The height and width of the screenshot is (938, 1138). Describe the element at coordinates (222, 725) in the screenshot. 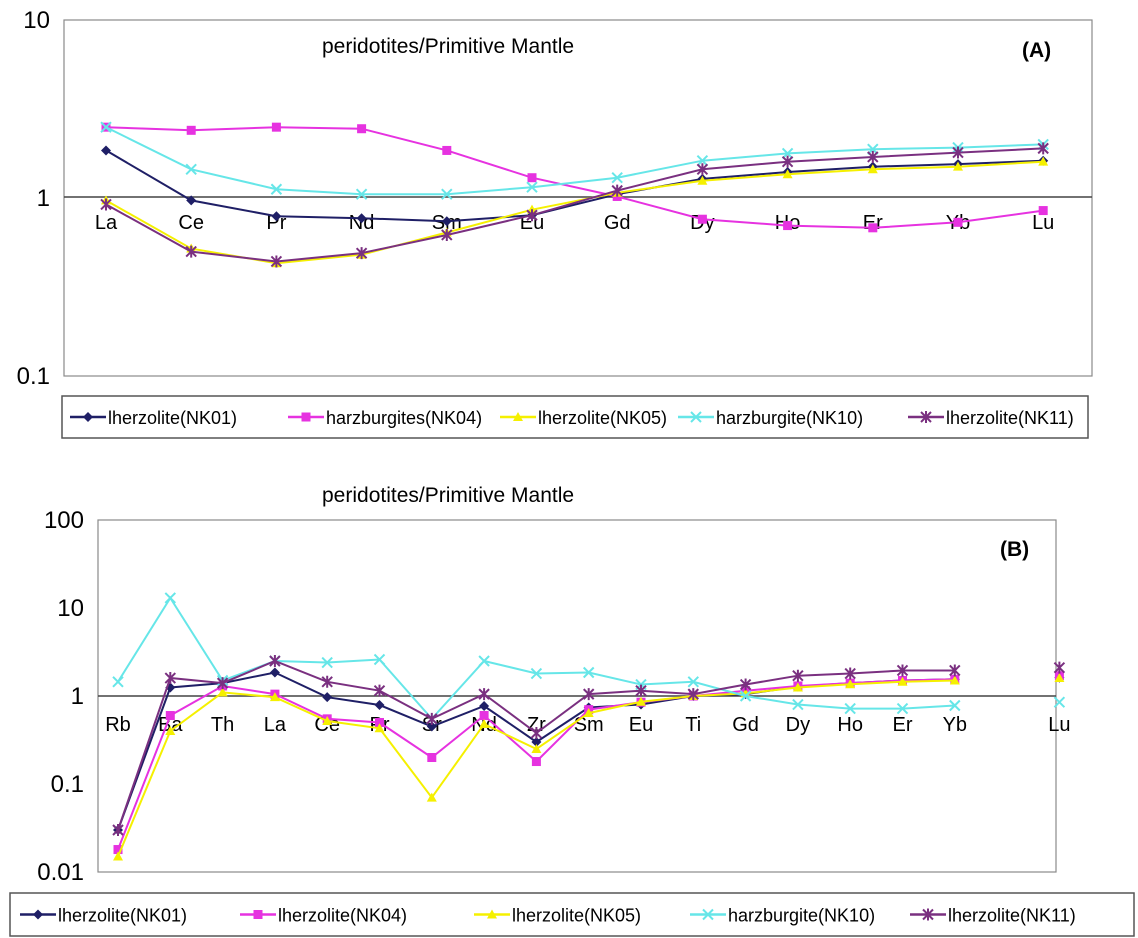

I see `x-category-label: Th` at that location.